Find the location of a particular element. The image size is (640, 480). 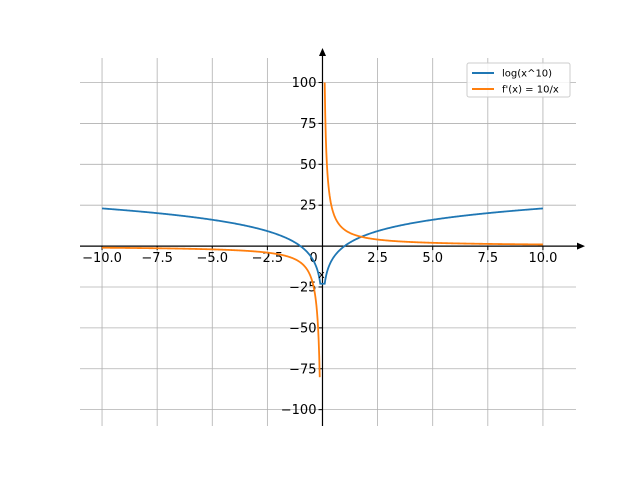

y-tick-label: 100 is located at coordinates (304, 83).